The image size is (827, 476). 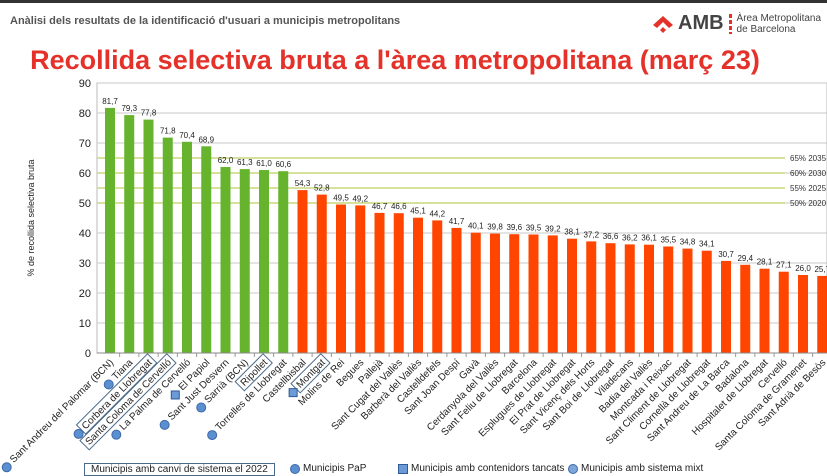 I want to click on bar-value-label: 81,7, so click(x=110, y=101).